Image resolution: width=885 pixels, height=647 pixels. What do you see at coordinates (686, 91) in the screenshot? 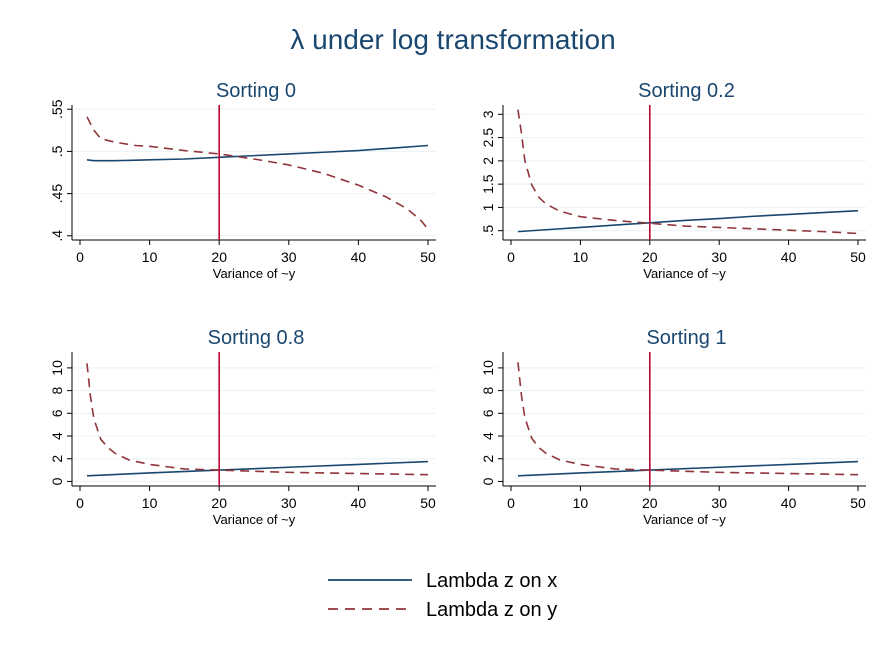
I see `panel-title: Sorting 0.2` at bounding box center [686, 91].